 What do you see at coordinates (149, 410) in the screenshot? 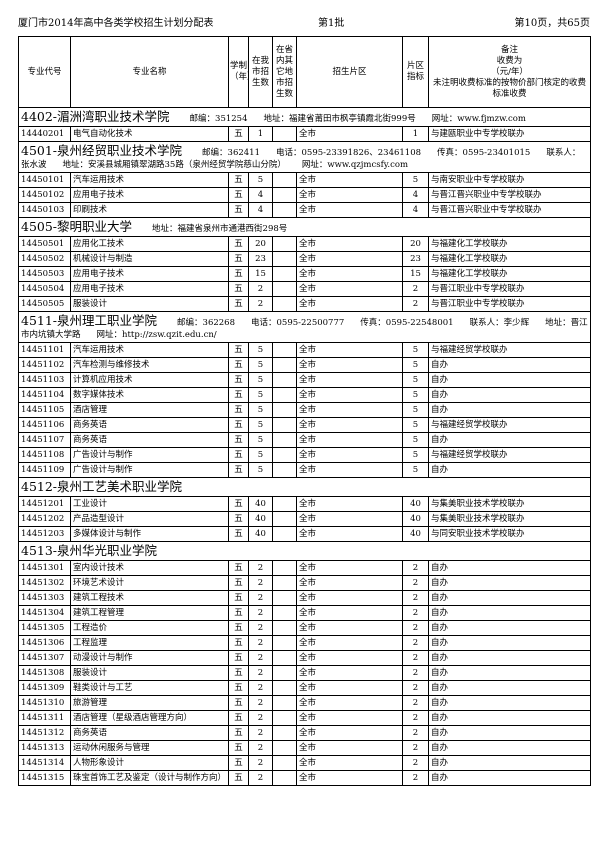
I see `cell-name: 酒店管理` at bounding box center [149, 410].